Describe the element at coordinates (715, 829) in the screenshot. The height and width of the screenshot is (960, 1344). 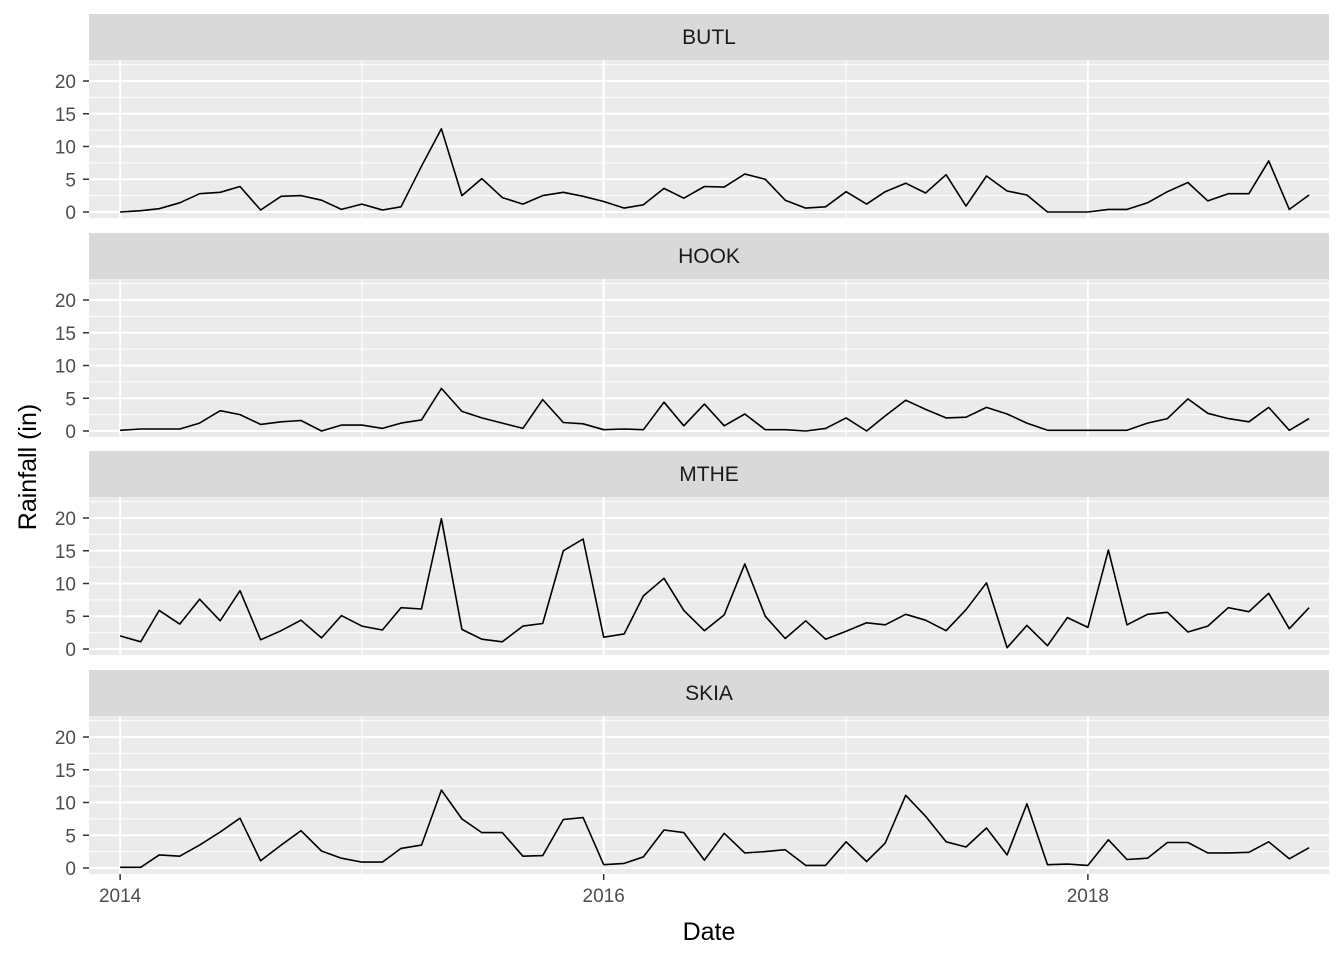
I see `series-line-skia` at that location.